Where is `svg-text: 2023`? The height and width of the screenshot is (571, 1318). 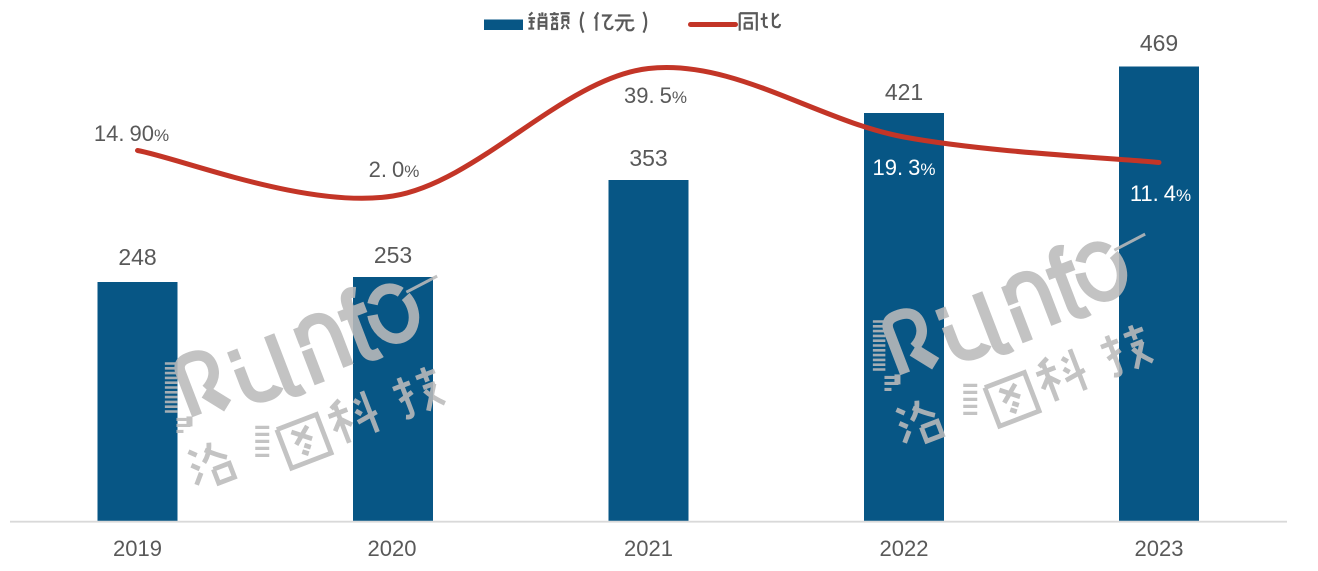
svg-text: 2023 is located at coordinates (1159, 548).